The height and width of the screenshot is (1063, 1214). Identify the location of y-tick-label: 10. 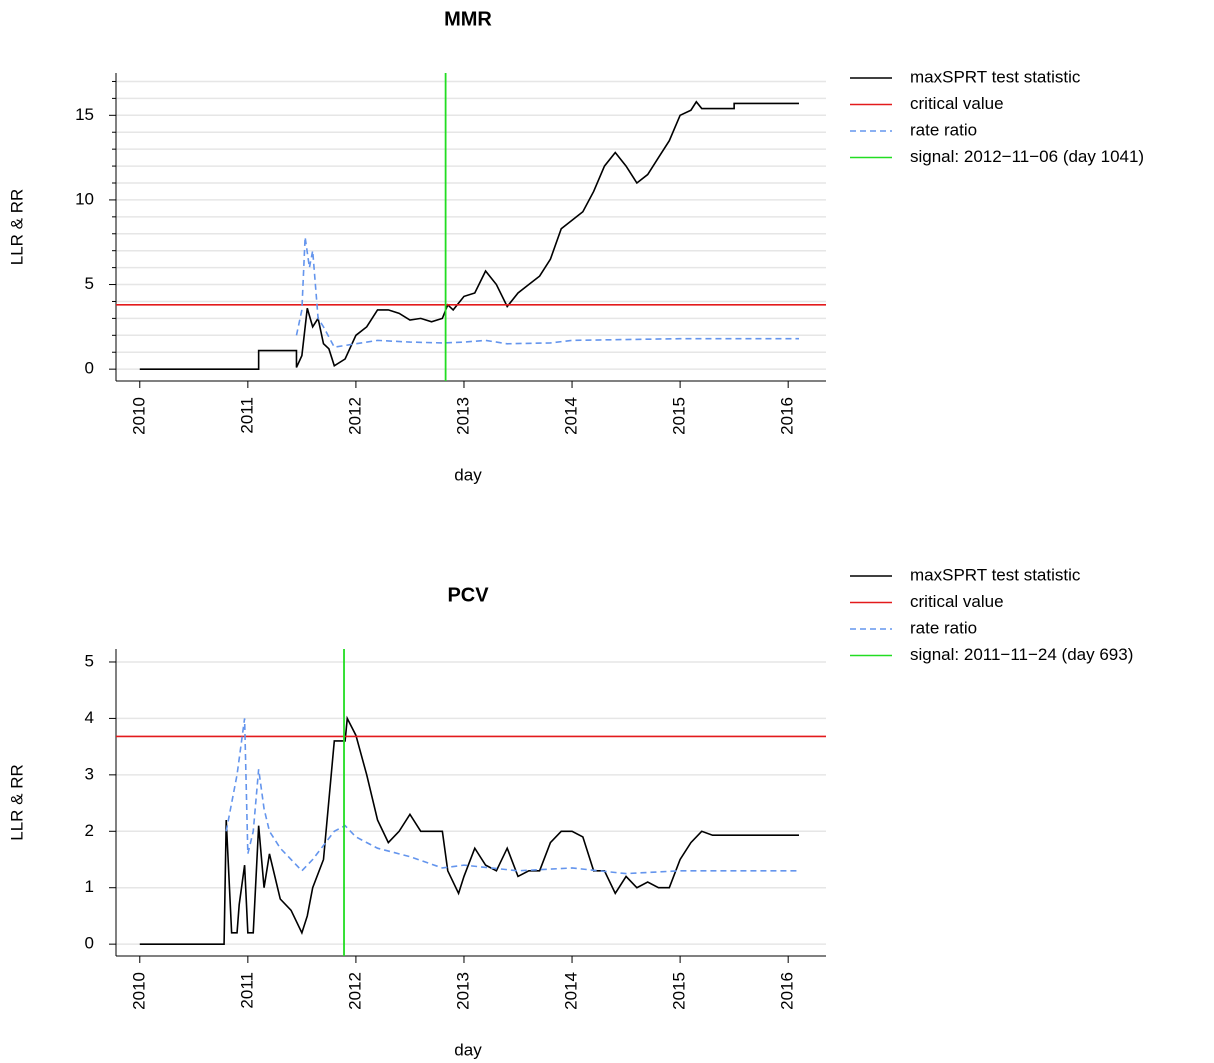
(84, 198).